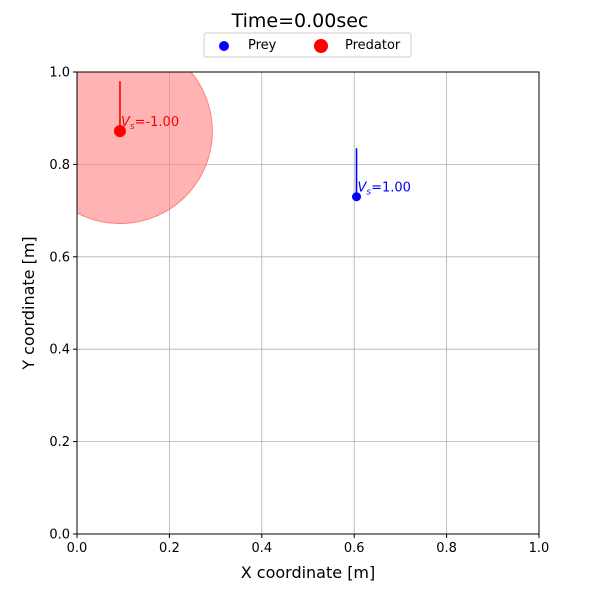  Describe the element at coordinates (145, 148) in the screenshot. I see `predator-sensing-circle` at that location.